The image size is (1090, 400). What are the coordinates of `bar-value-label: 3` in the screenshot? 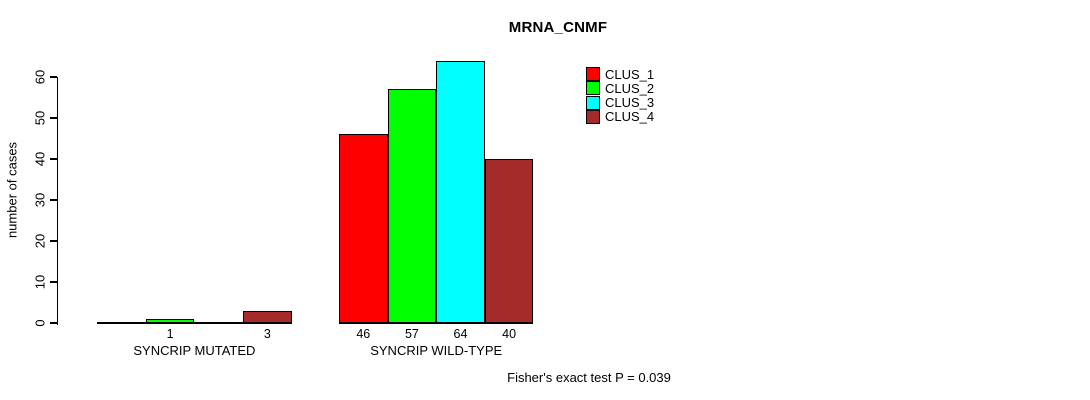 It's located at (267, 334).